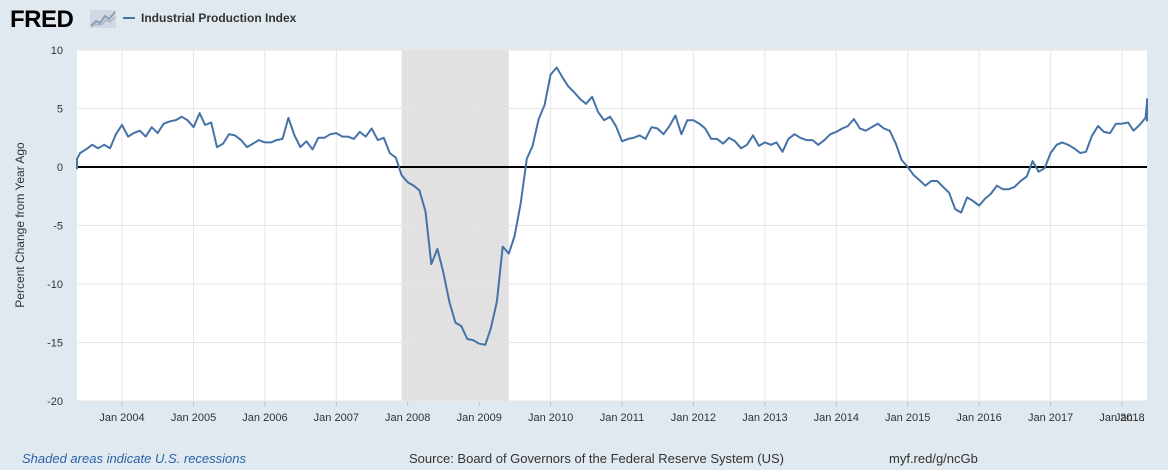 The height and width of the screenshot is (470, 1168). What do you see at coordinates (264, 418) in the screenshot?
I see `x-tick-label: Jan 2006` at bounding box center [264, 418].